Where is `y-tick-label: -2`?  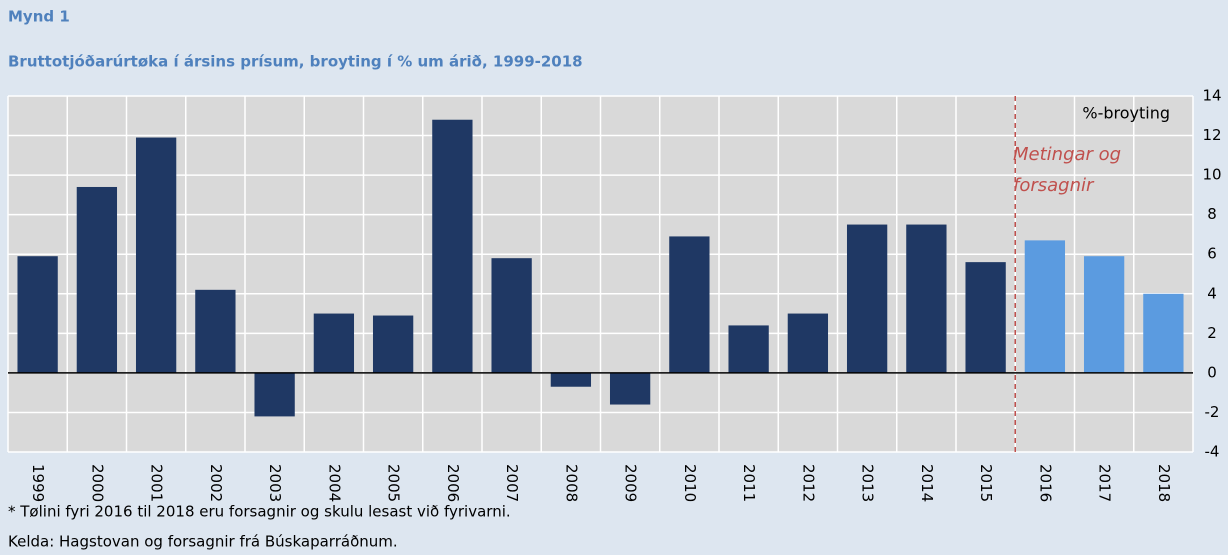 y-tick-label: -2 is located at coordinates (1212, 412).